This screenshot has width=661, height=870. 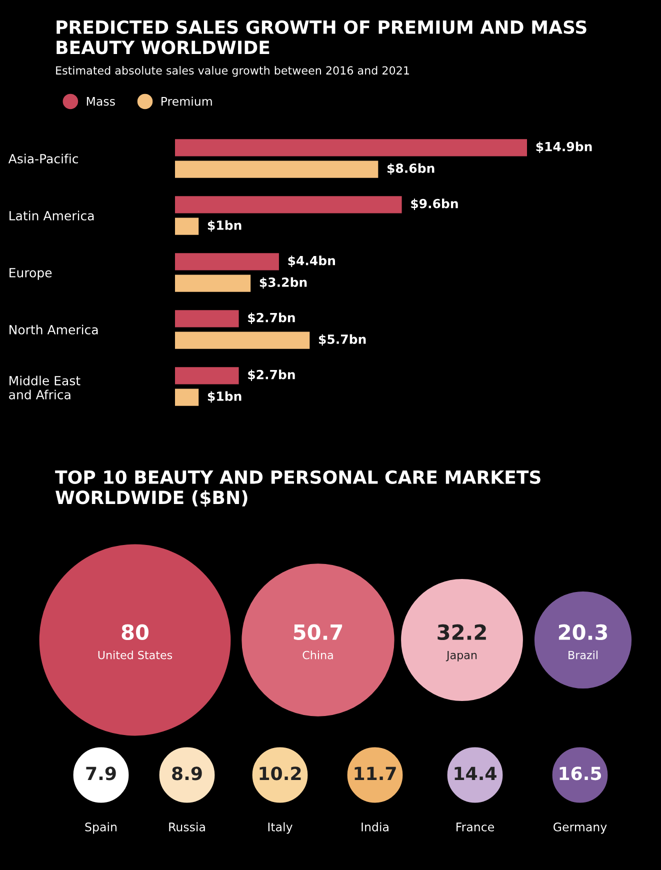 I want to click on category-label: Japan, so click(x=461, y=656).